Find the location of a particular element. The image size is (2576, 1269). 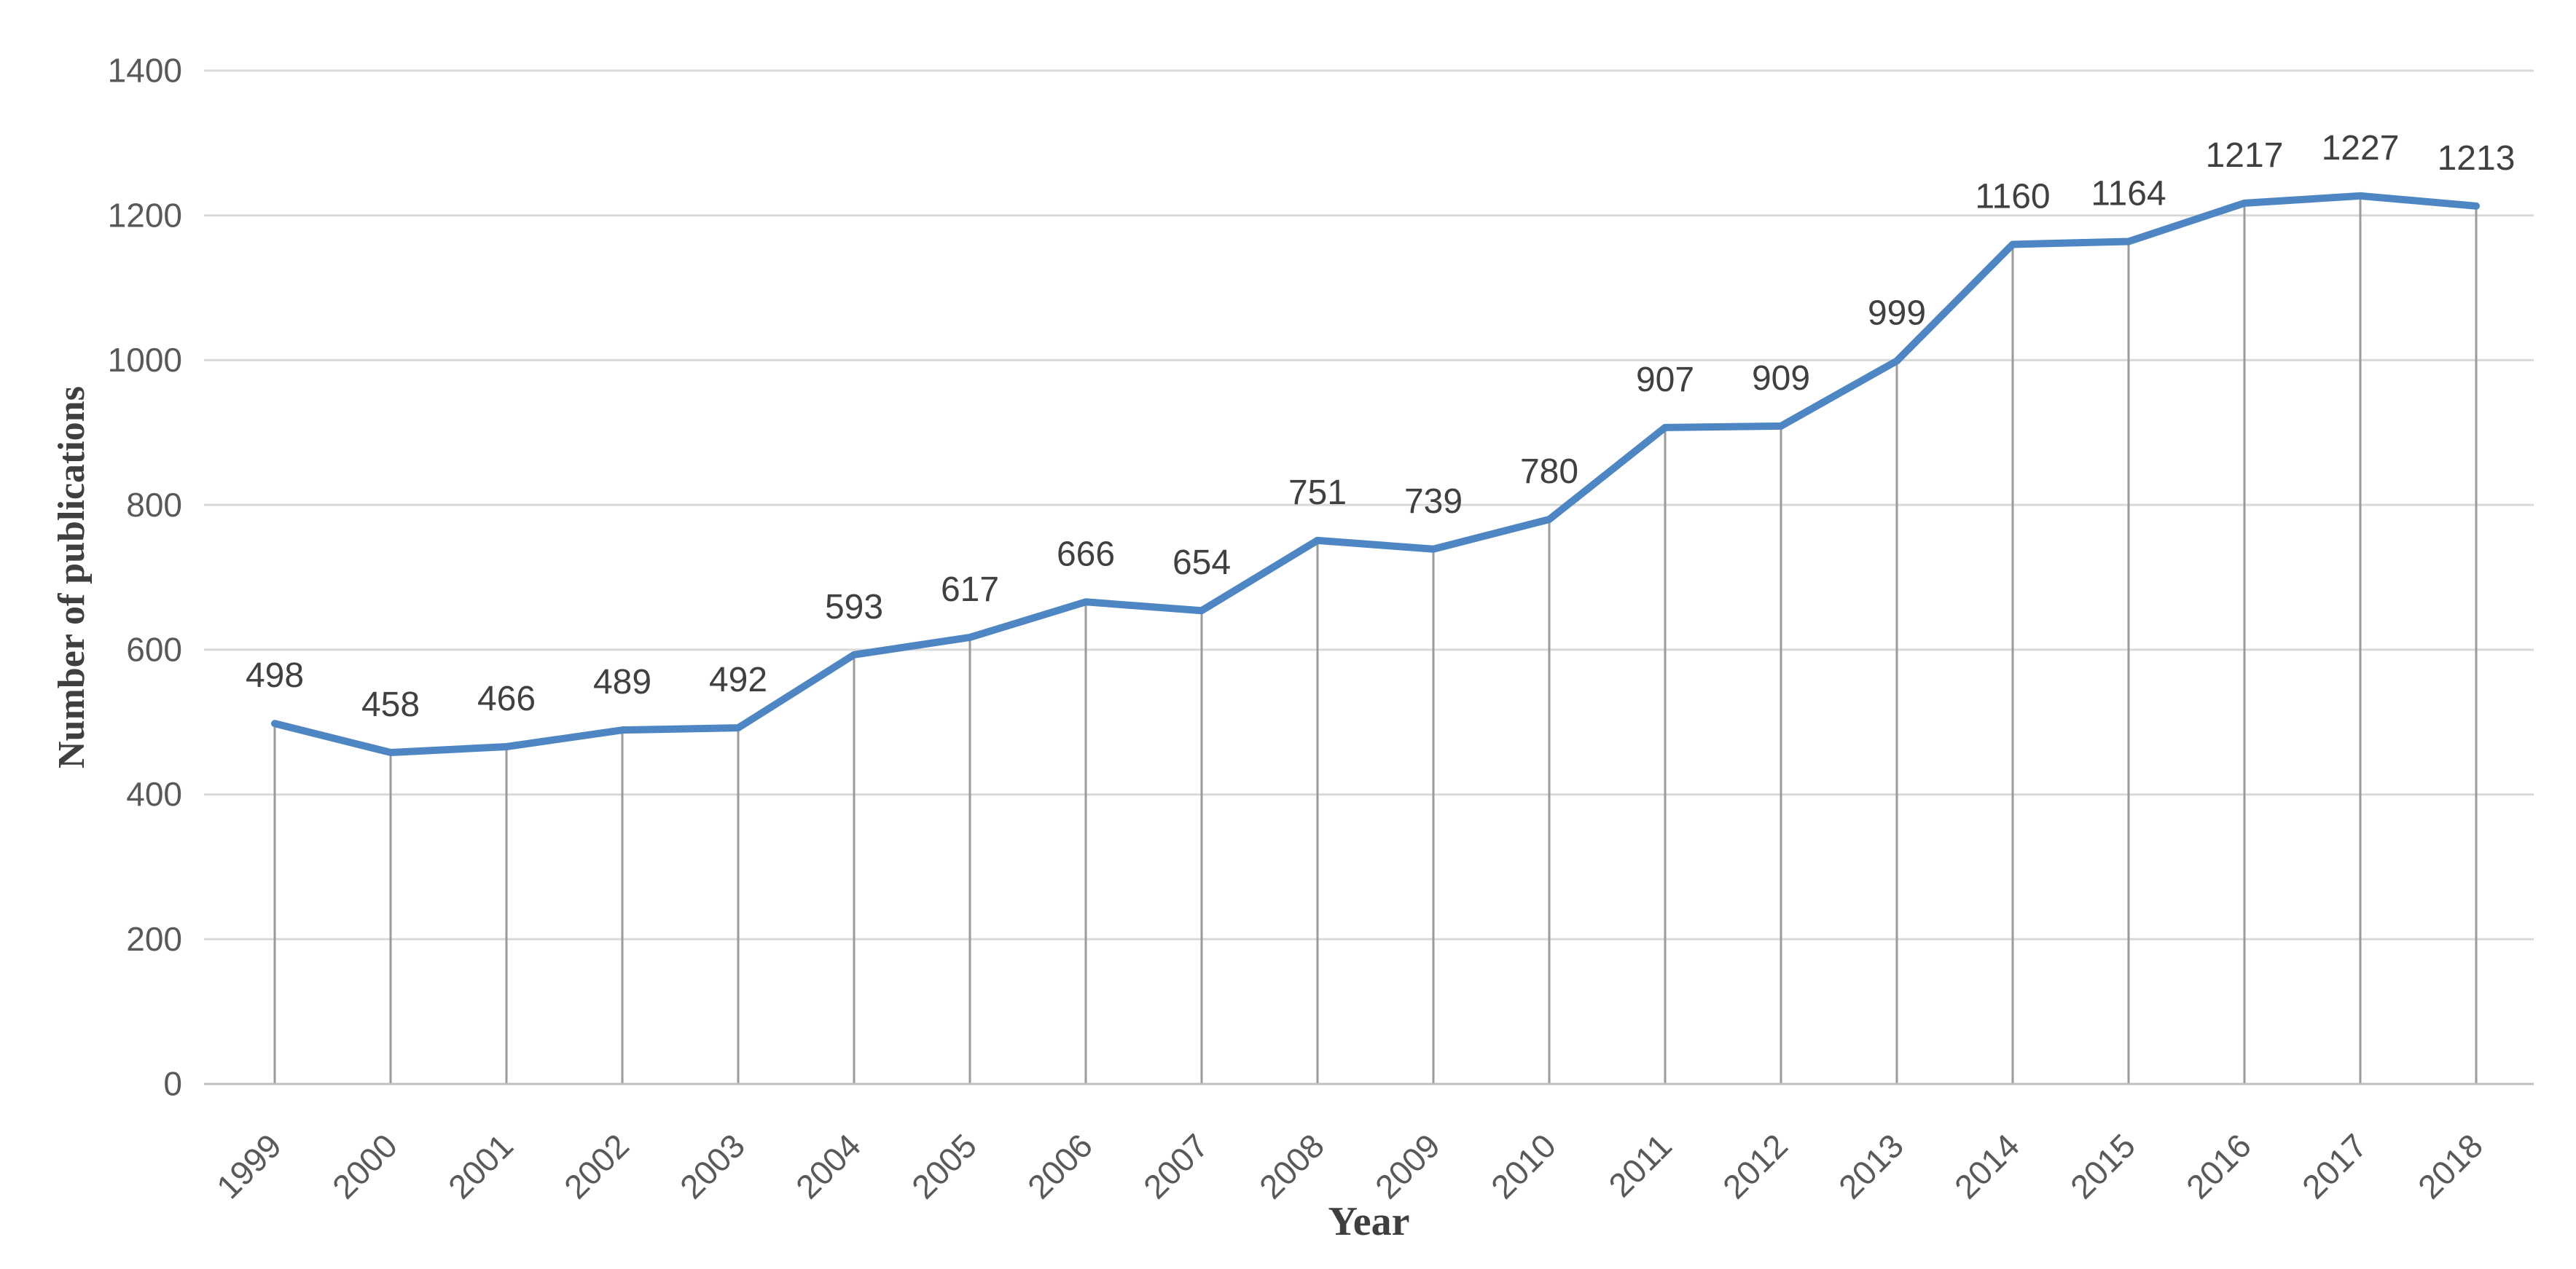

y-tick-label: 800 is located at coordinates (154, 505).